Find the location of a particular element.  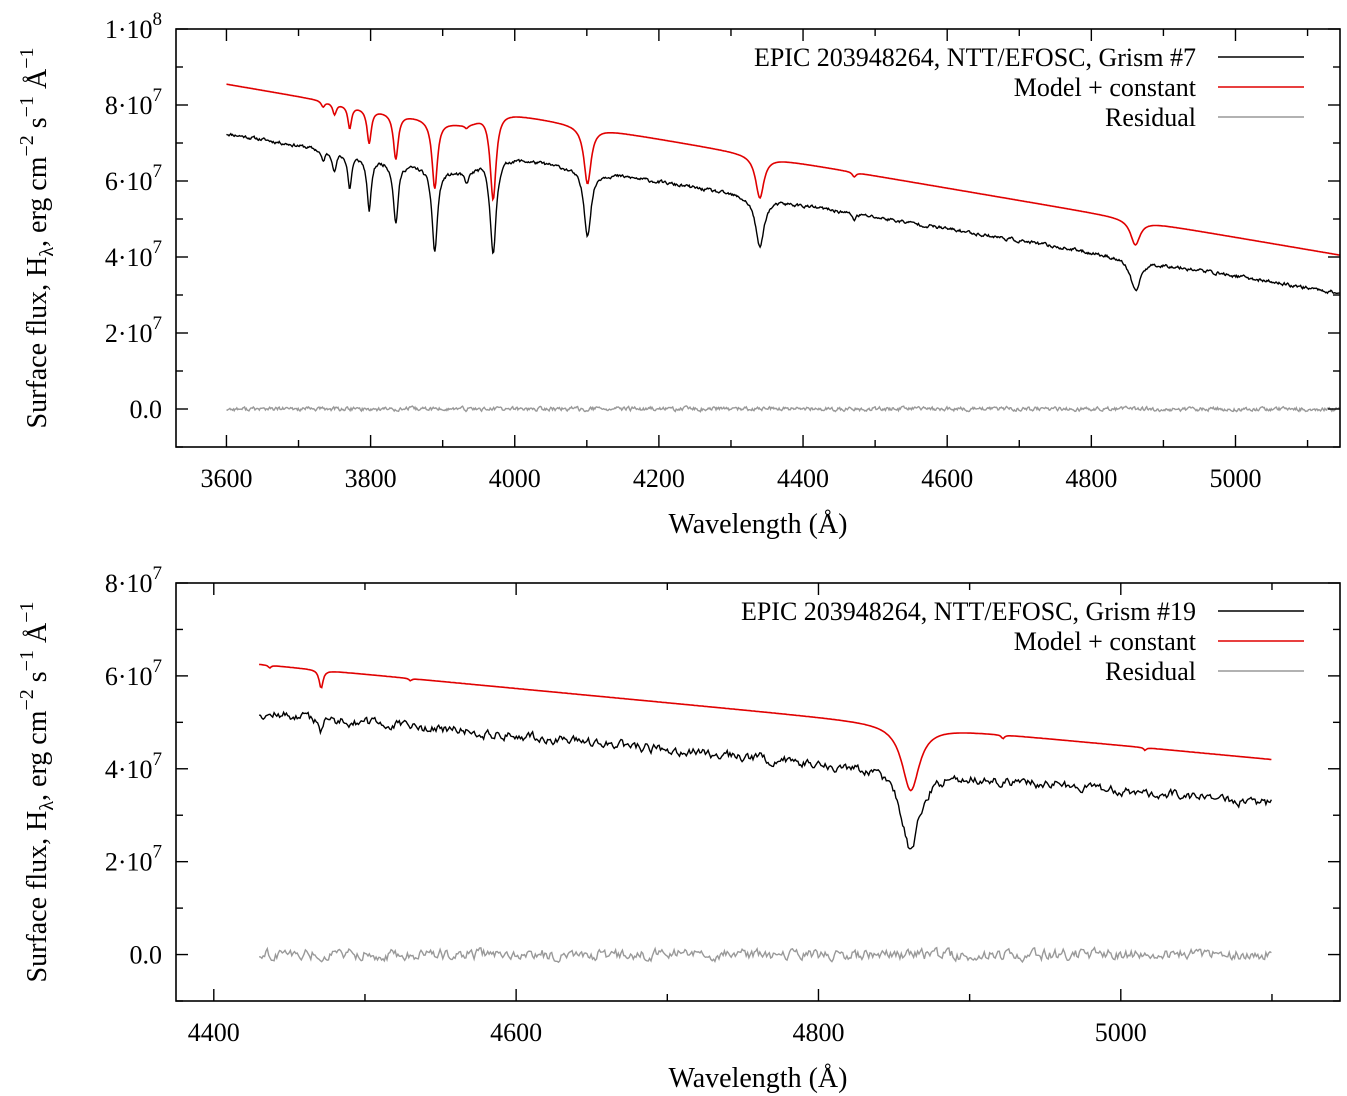

x-tick-label: 4200 is located at coordinates (659, 478).